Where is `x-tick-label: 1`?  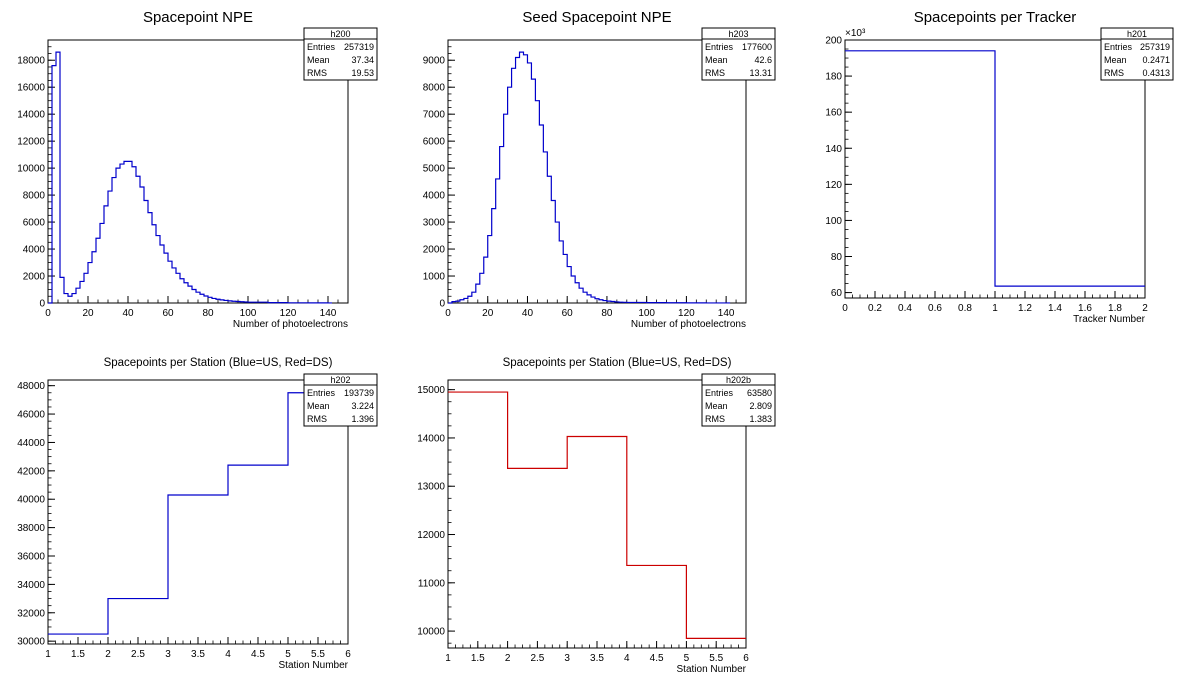
x-tick-label: 1 is located at coordinates (995, 308).